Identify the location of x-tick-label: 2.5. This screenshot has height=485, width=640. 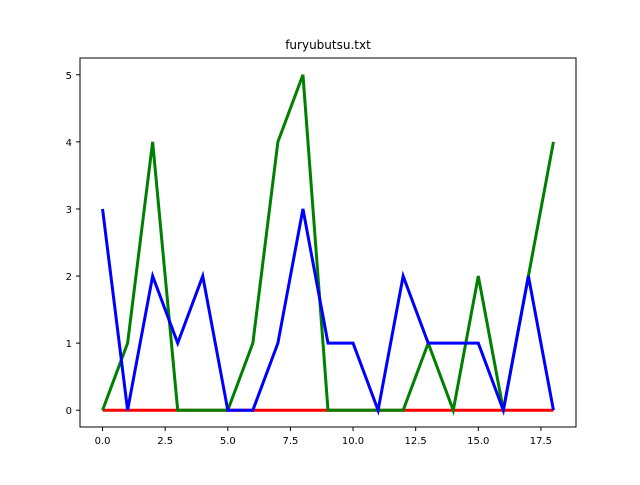
(165, 441).